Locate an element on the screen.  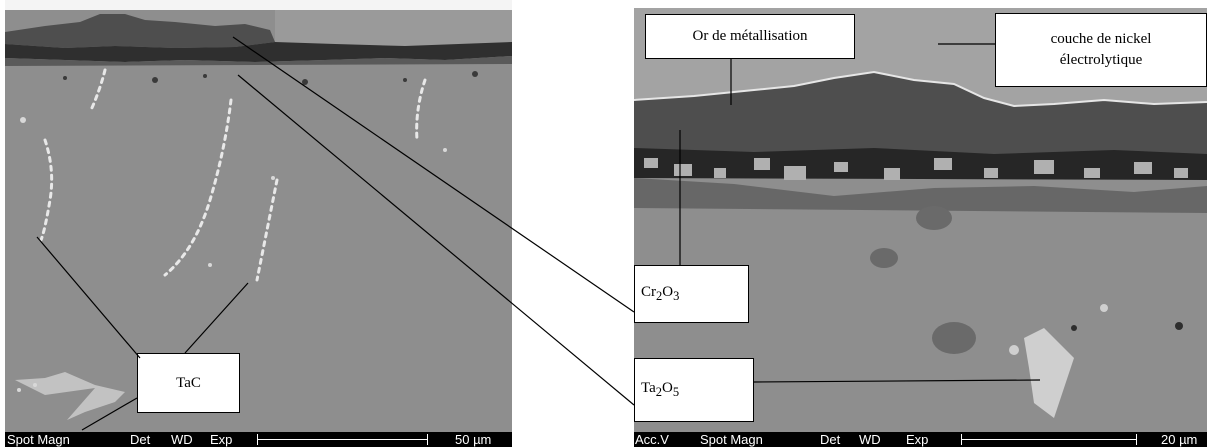
nickel-label-line2: électrolytique is located at coordinates (1101, 60).